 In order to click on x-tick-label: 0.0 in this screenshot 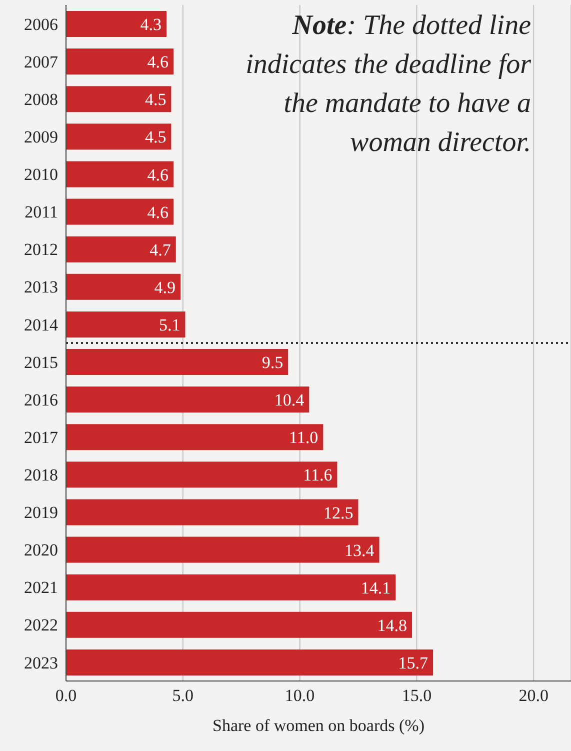, I will do `click(66, 696)`.